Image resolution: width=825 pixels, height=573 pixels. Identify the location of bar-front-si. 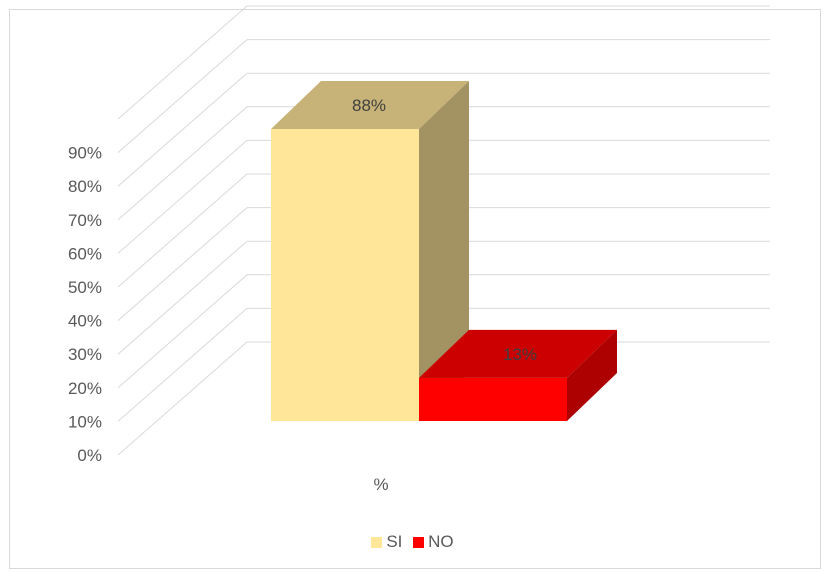
(345, 275).